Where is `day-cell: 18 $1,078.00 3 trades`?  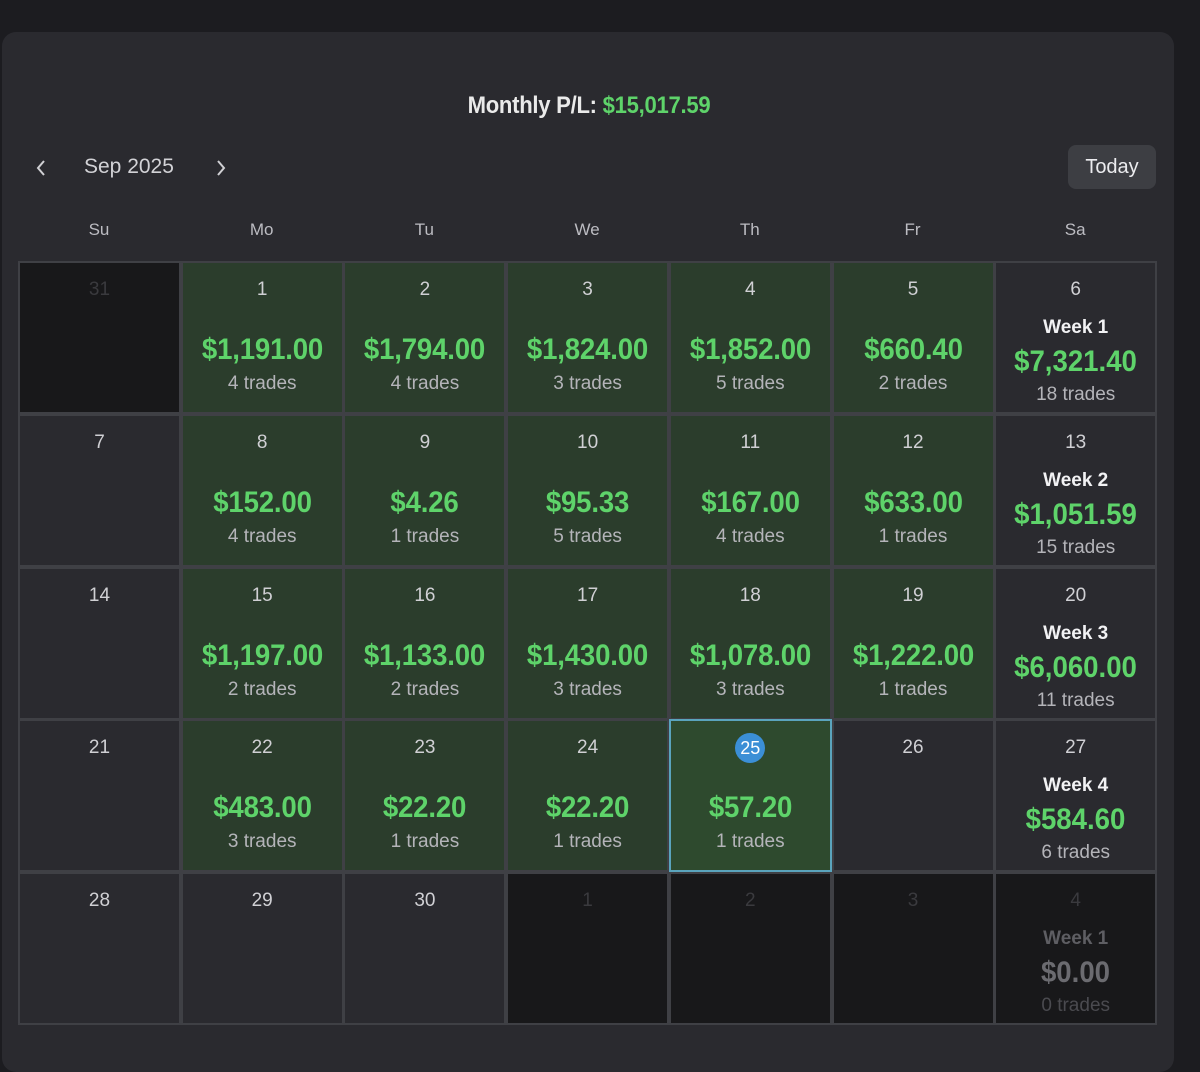 day-cell: 18 $1,078.00 3 trades is located at coordinates (750, 643).